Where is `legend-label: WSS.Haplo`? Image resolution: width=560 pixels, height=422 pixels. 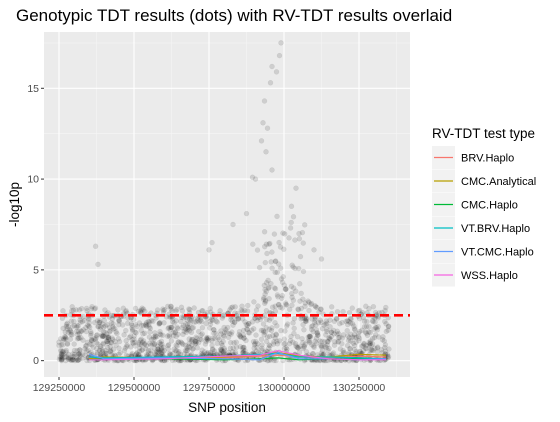
legend-label: WSS.Haplo is located at coordinates (489, 276).